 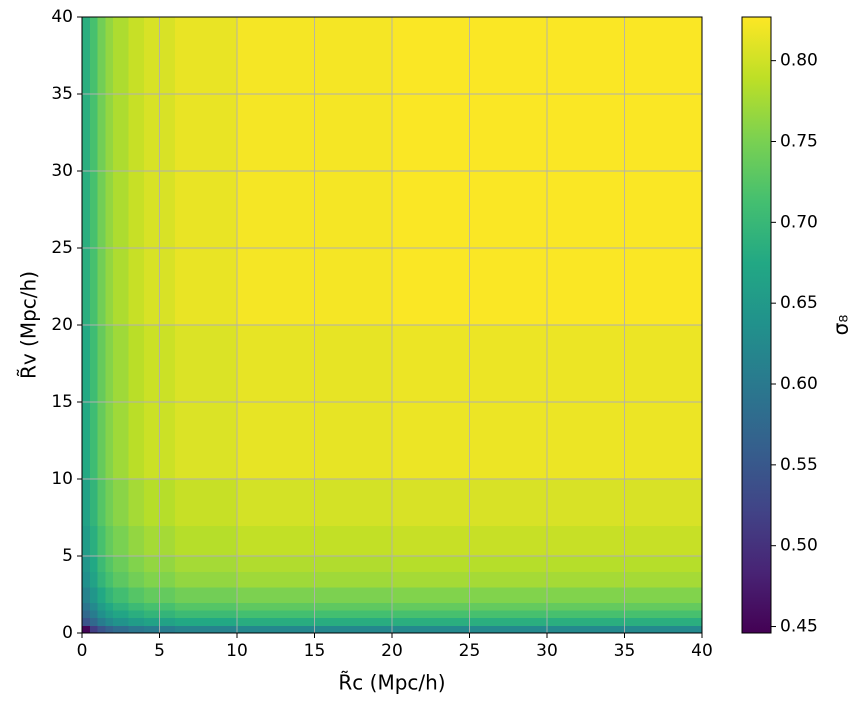 What do you see at coordinates (29, 325) in the screenshot?
I see `y-axis-label: R̃v (Mpc/h)` at bounding box center [29, 325].